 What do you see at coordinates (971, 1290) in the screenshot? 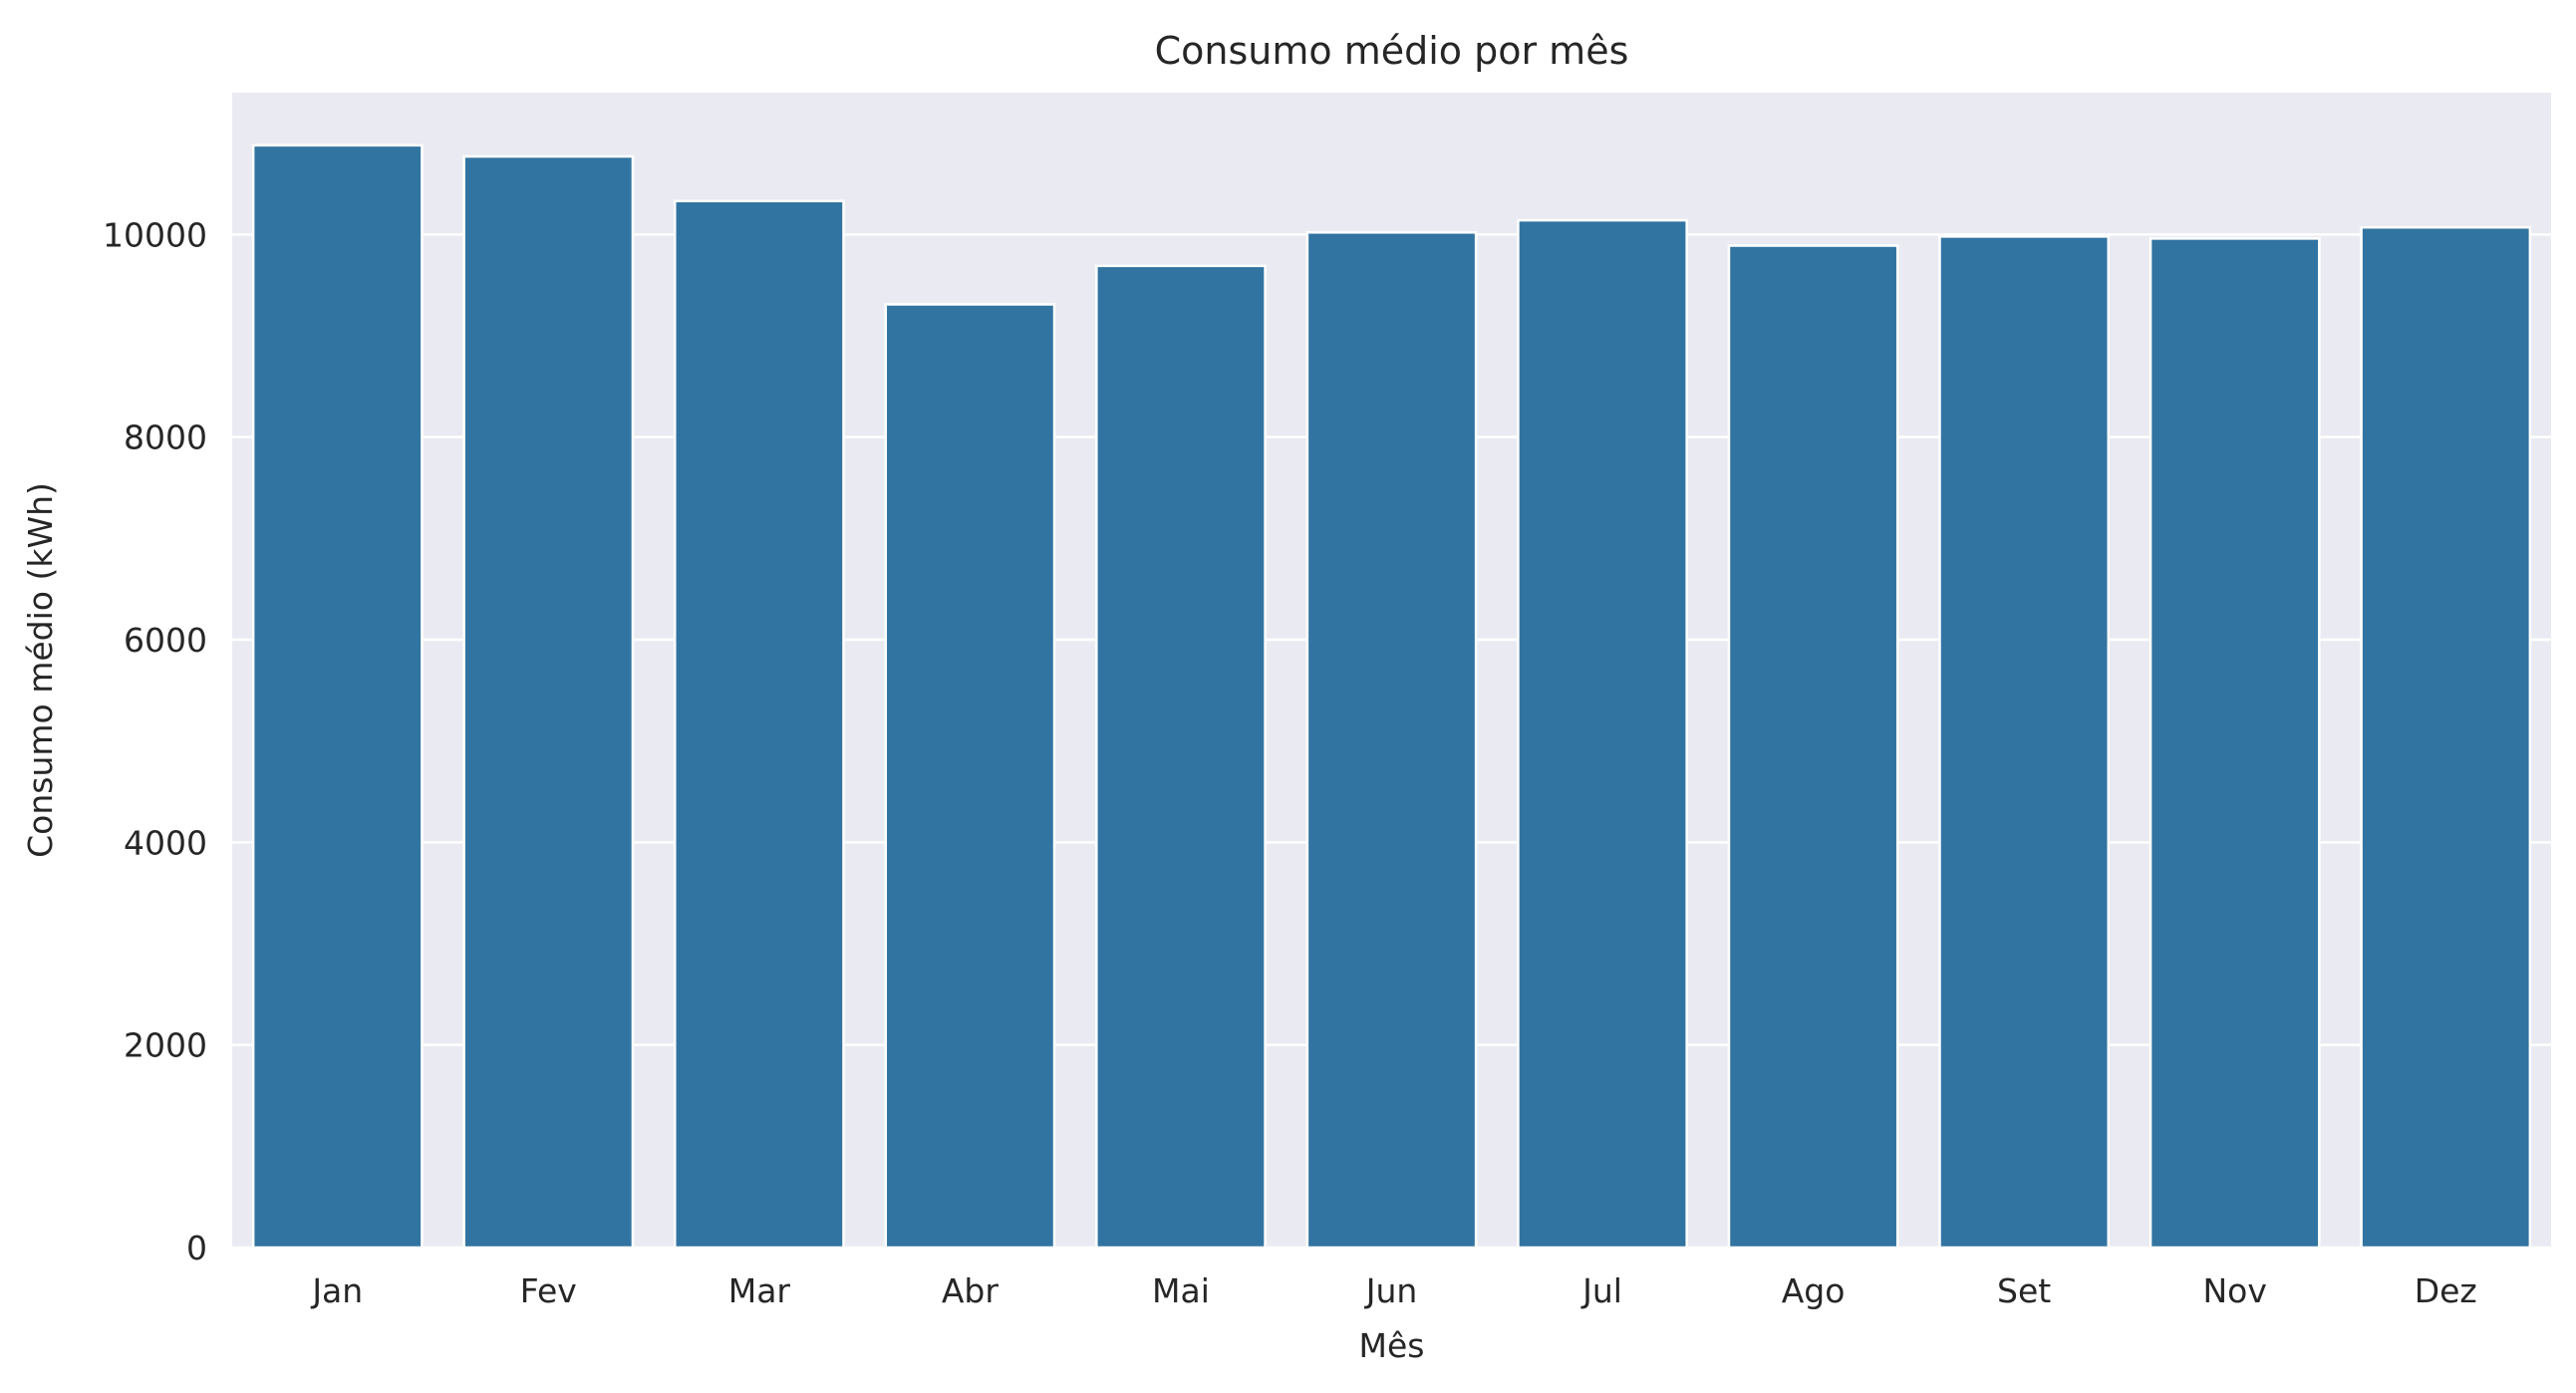
I see `x-tick-label: Abr` at bounding box center [971, 1290].